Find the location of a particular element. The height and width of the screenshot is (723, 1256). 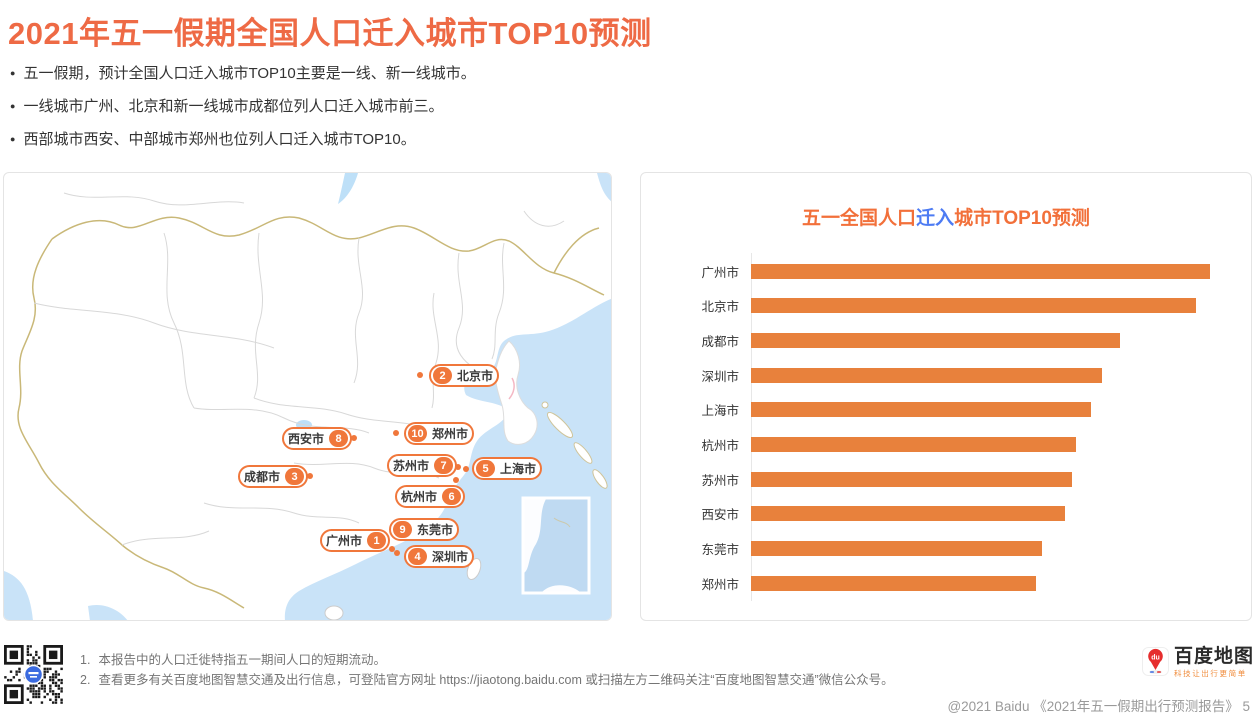

city-dot-shenzhen is located at coordinates (397, 553).